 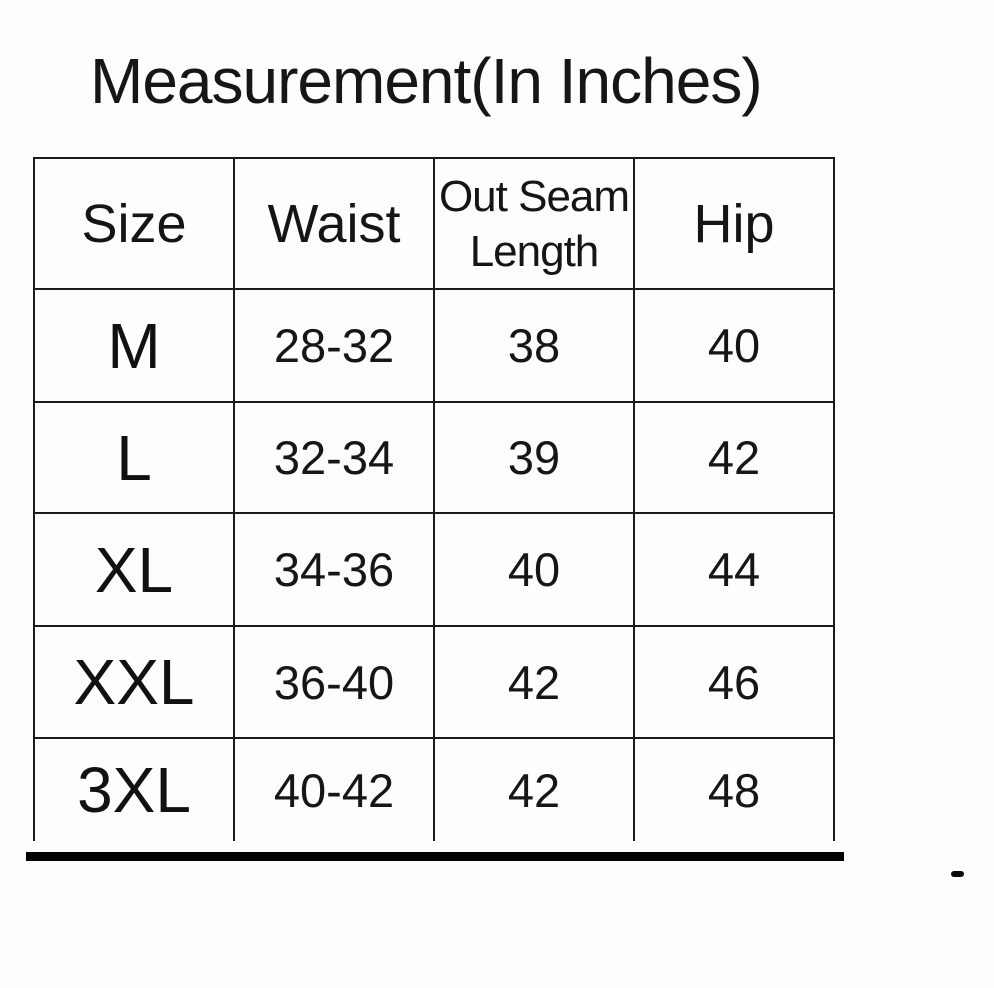 What do you see at coordinates (334, 457) in the screenshot?
I see `waist-cell: 32-34` at bounding box center [334, 457].